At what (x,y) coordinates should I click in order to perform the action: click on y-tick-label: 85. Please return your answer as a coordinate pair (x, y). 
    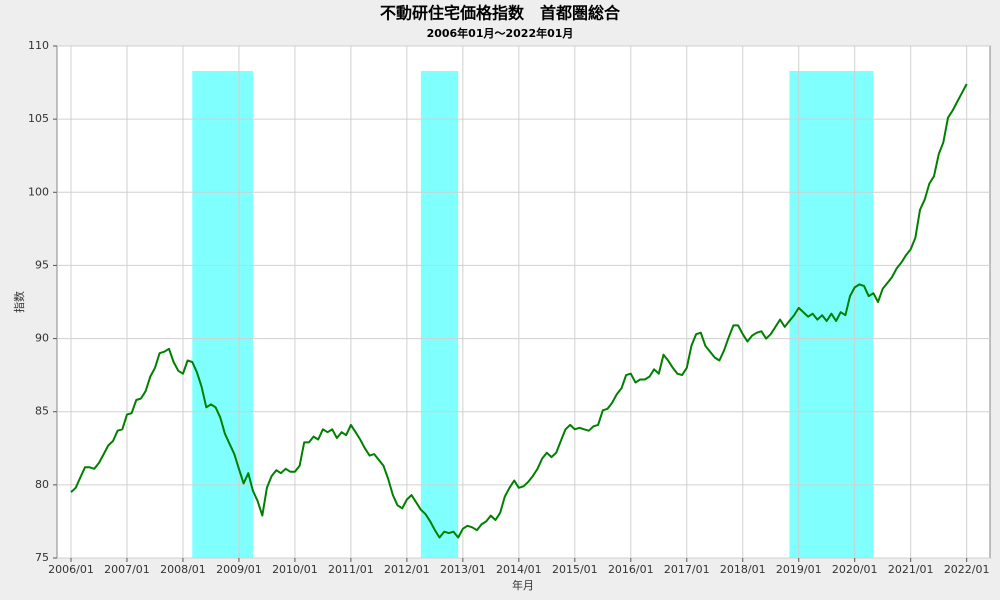
    Looking at the image, I should click on (42, 411).